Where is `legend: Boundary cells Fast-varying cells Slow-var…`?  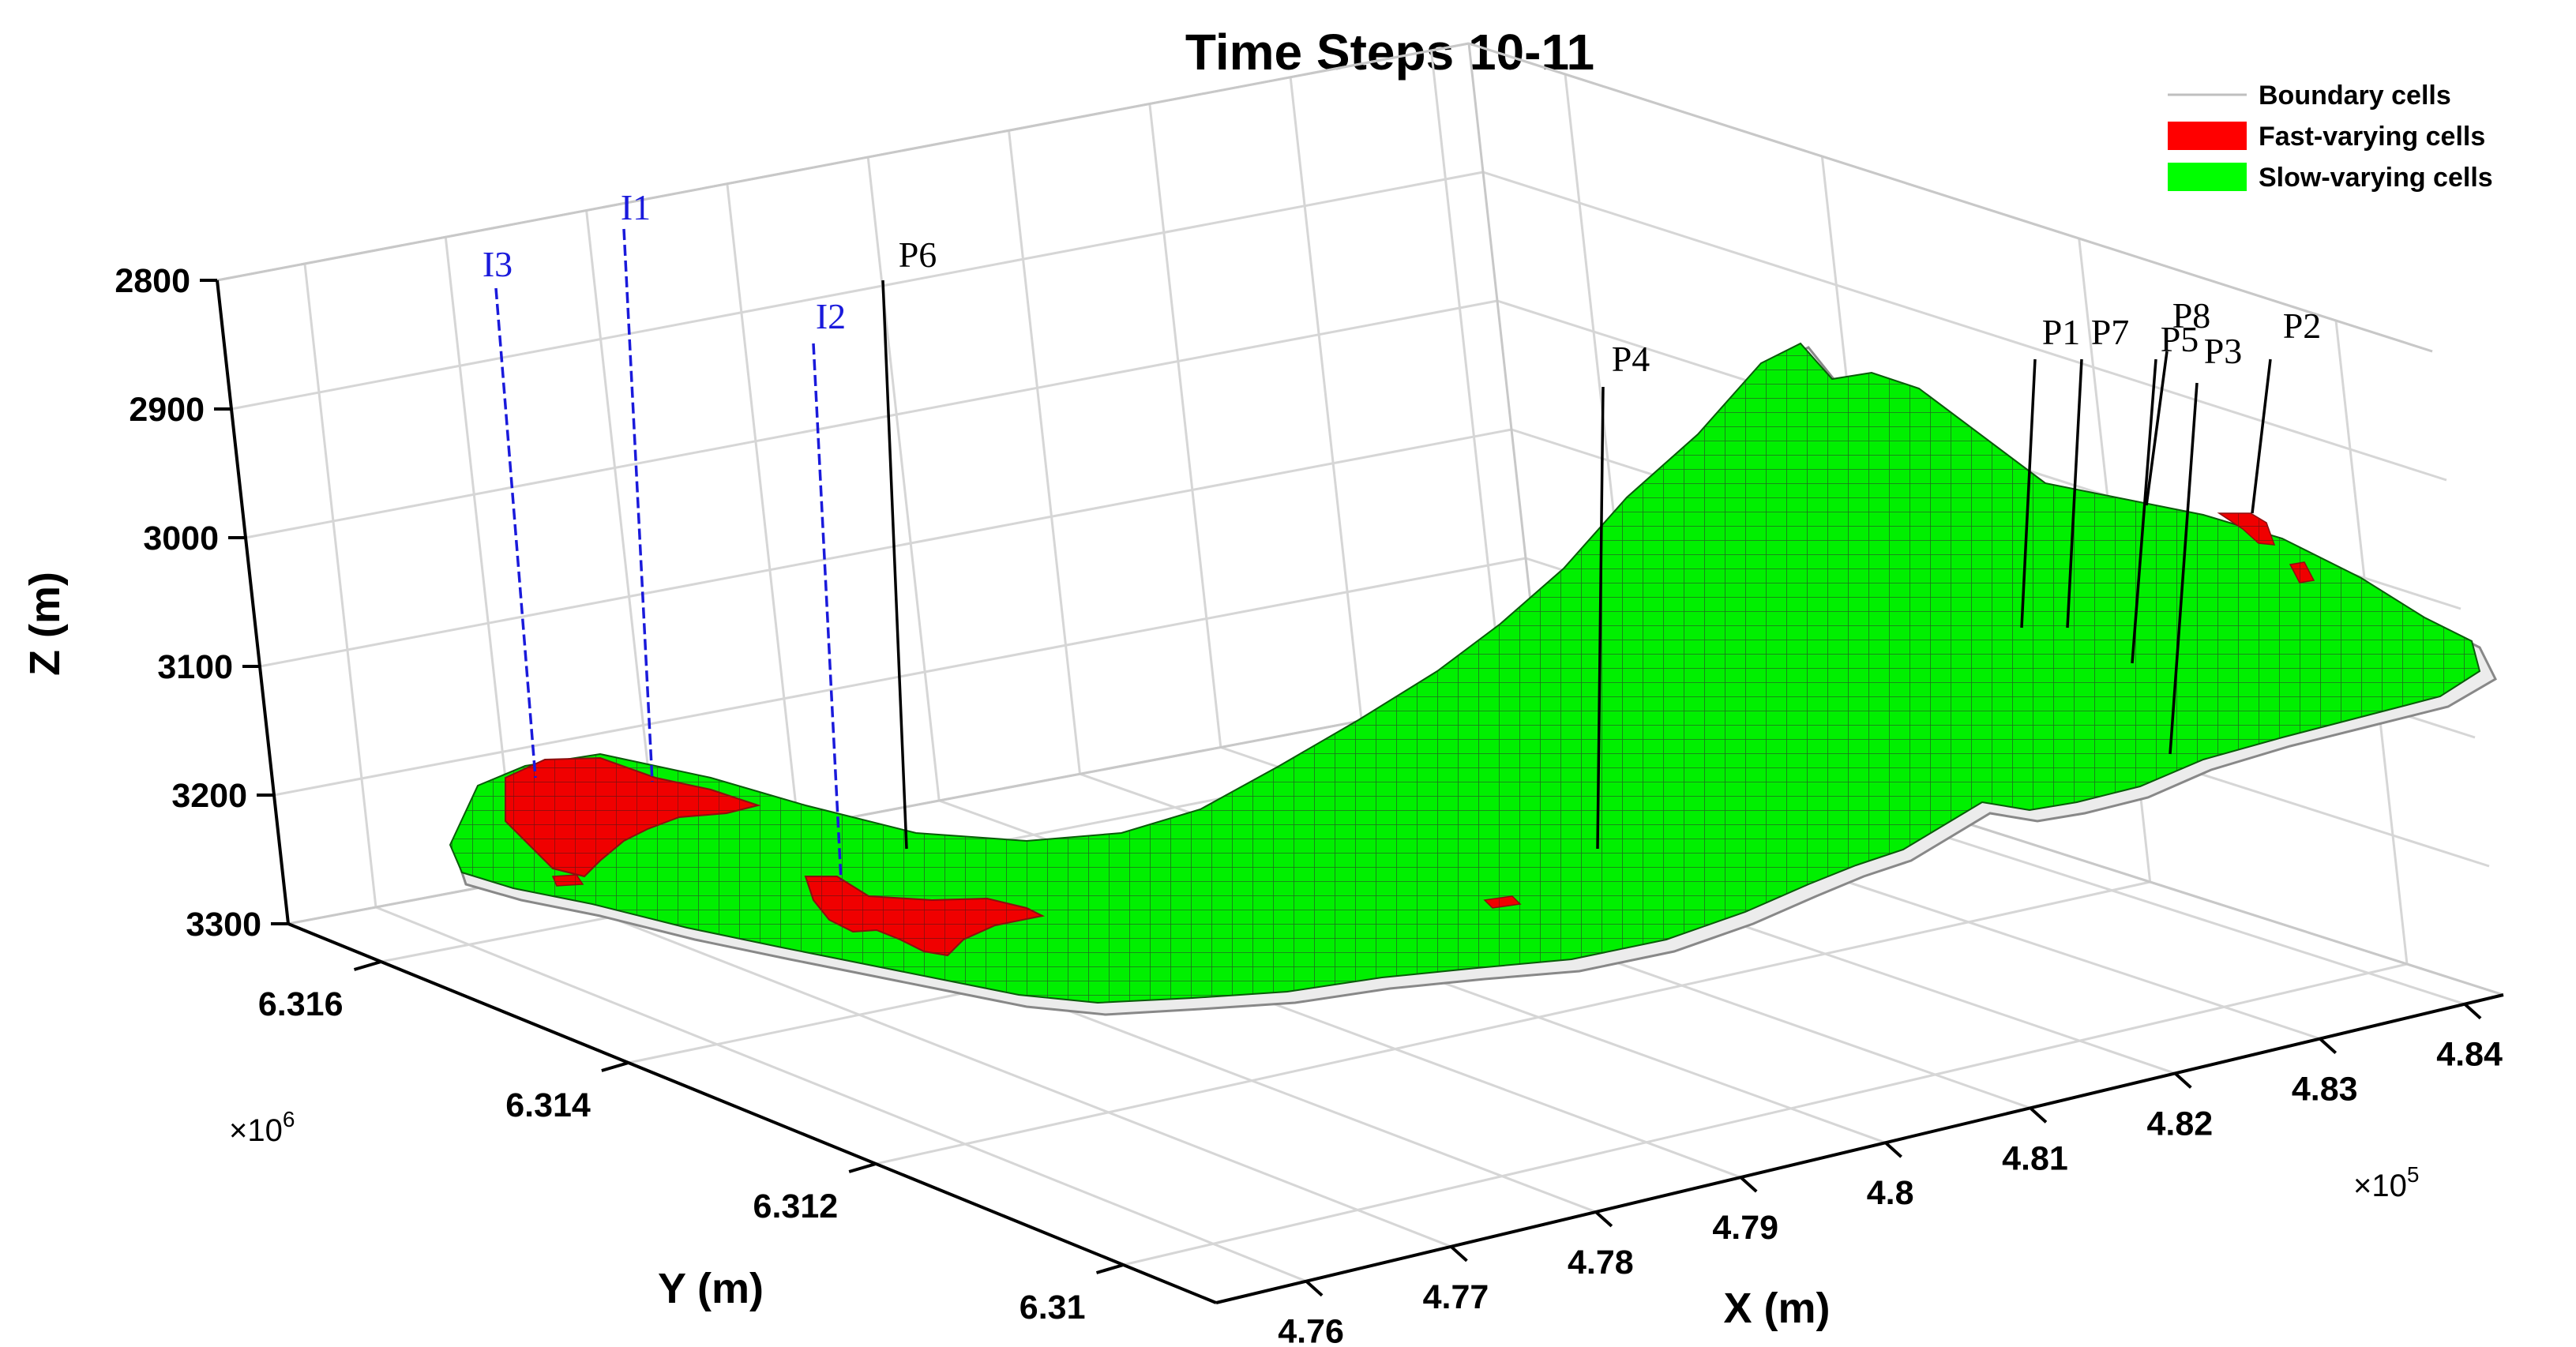
legend: Boundary cells Fast-varying cells Slow-var… is located at coordinates (2341, 138).